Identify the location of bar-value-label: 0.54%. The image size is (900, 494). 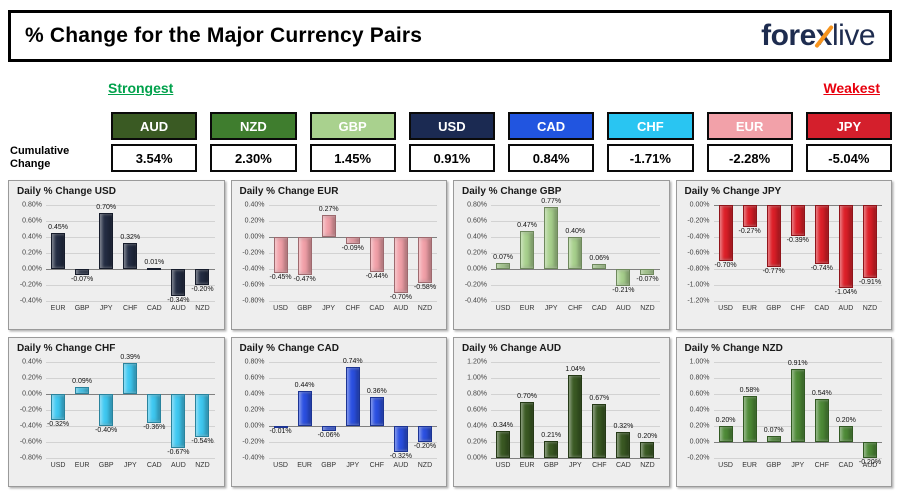
(821, 393).